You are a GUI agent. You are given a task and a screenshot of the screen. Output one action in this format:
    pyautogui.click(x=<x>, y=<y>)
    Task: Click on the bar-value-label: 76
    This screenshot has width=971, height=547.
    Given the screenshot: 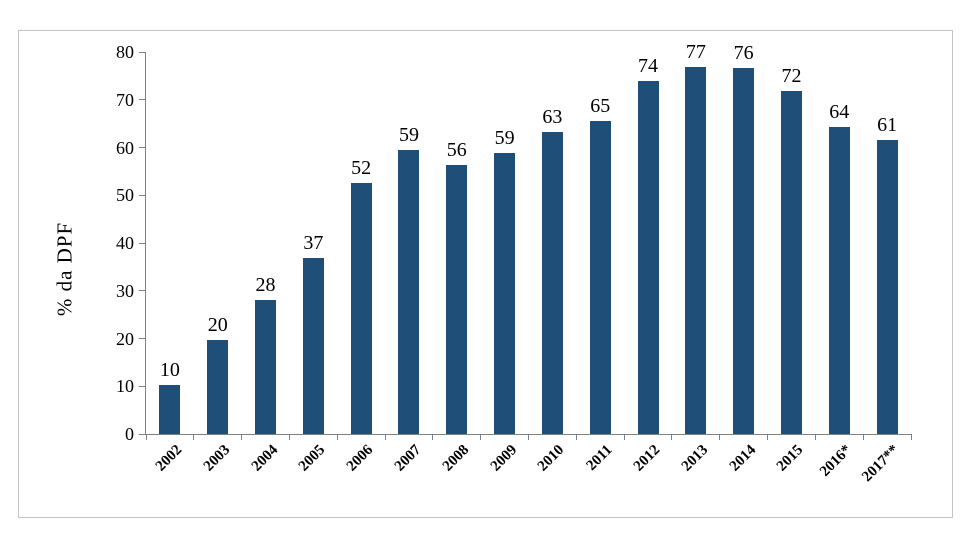 What is the action you would take?
    pyautogui.click(x=743, y=53)
    